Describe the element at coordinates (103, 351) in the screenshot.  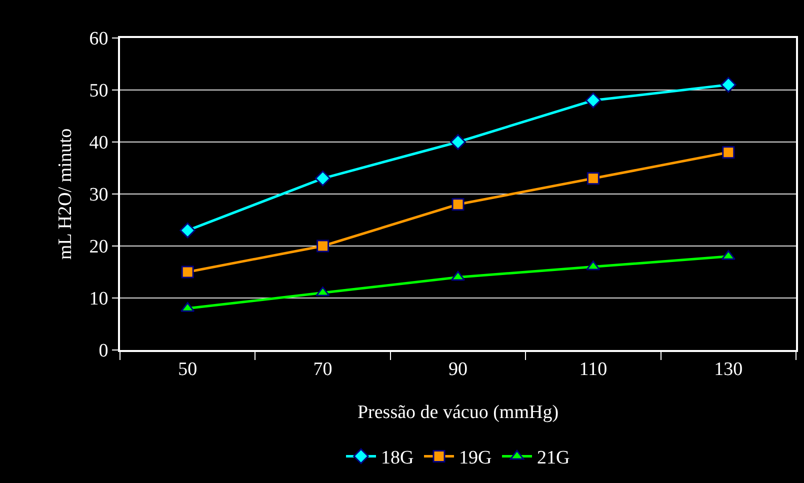
I see `y-tick-label: 0` at that location.